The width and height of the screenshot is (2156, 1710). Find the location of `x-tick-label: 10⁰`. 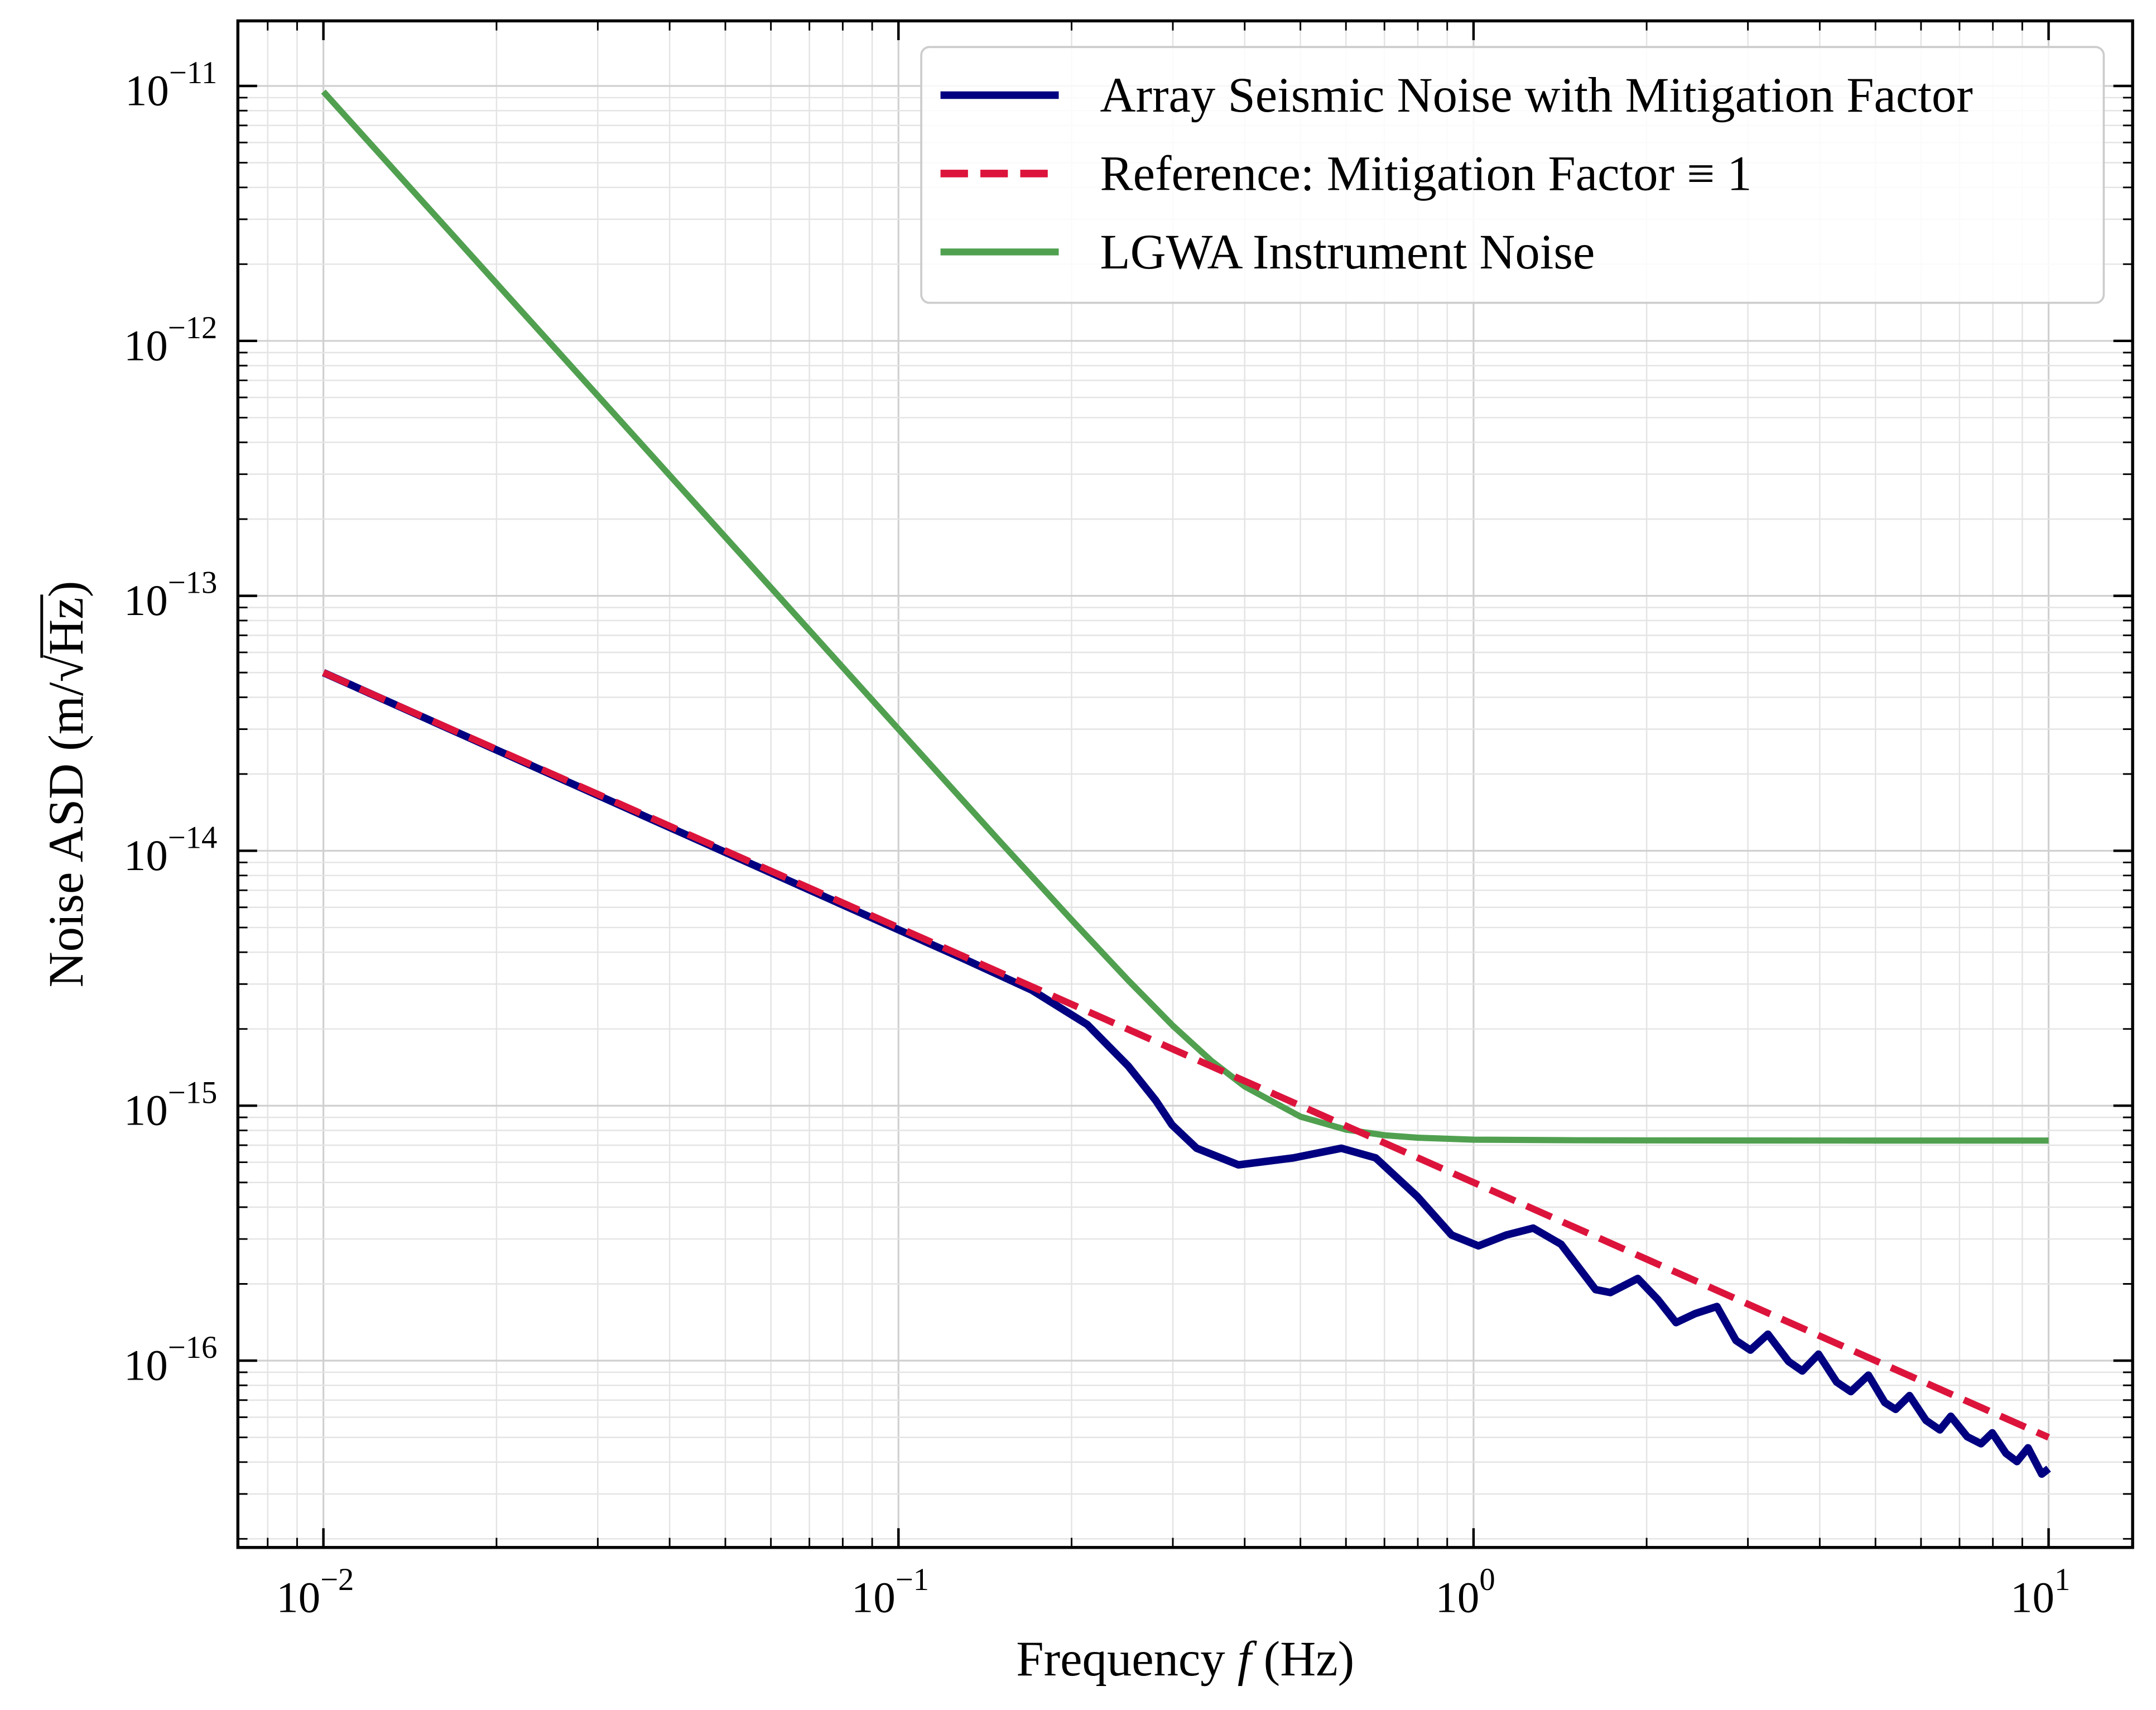

x-tick-label: 10⁰ is located at coordinates (1465, 1592).